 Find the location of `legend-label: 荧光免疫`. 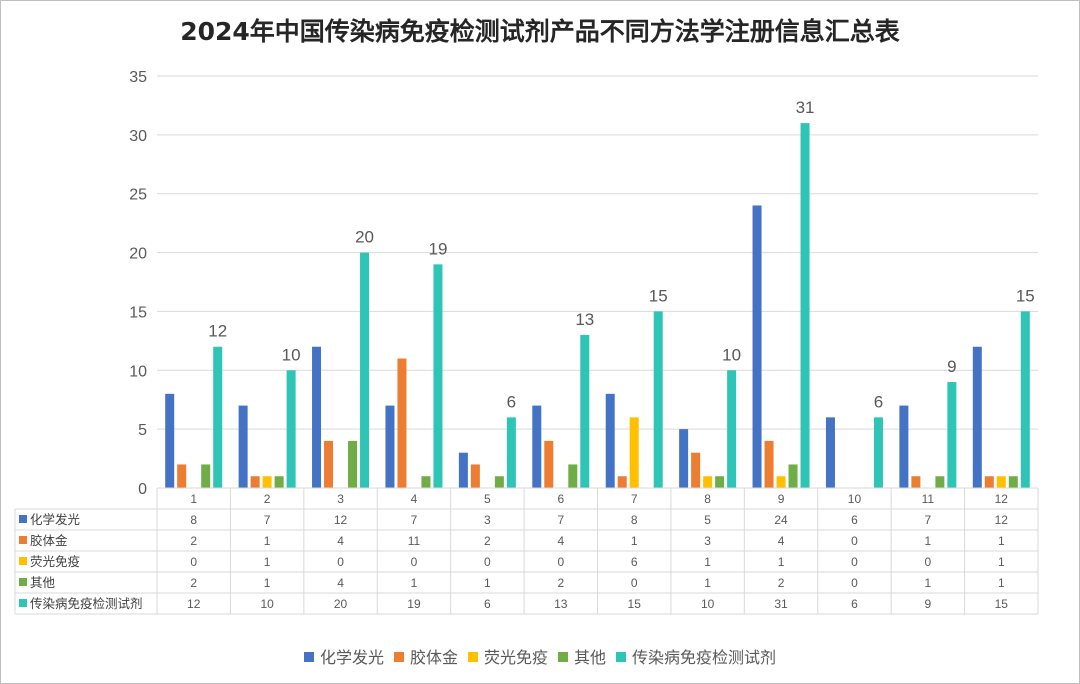

legend-label: 荧光免疫 is located at coordinates (515, 657).